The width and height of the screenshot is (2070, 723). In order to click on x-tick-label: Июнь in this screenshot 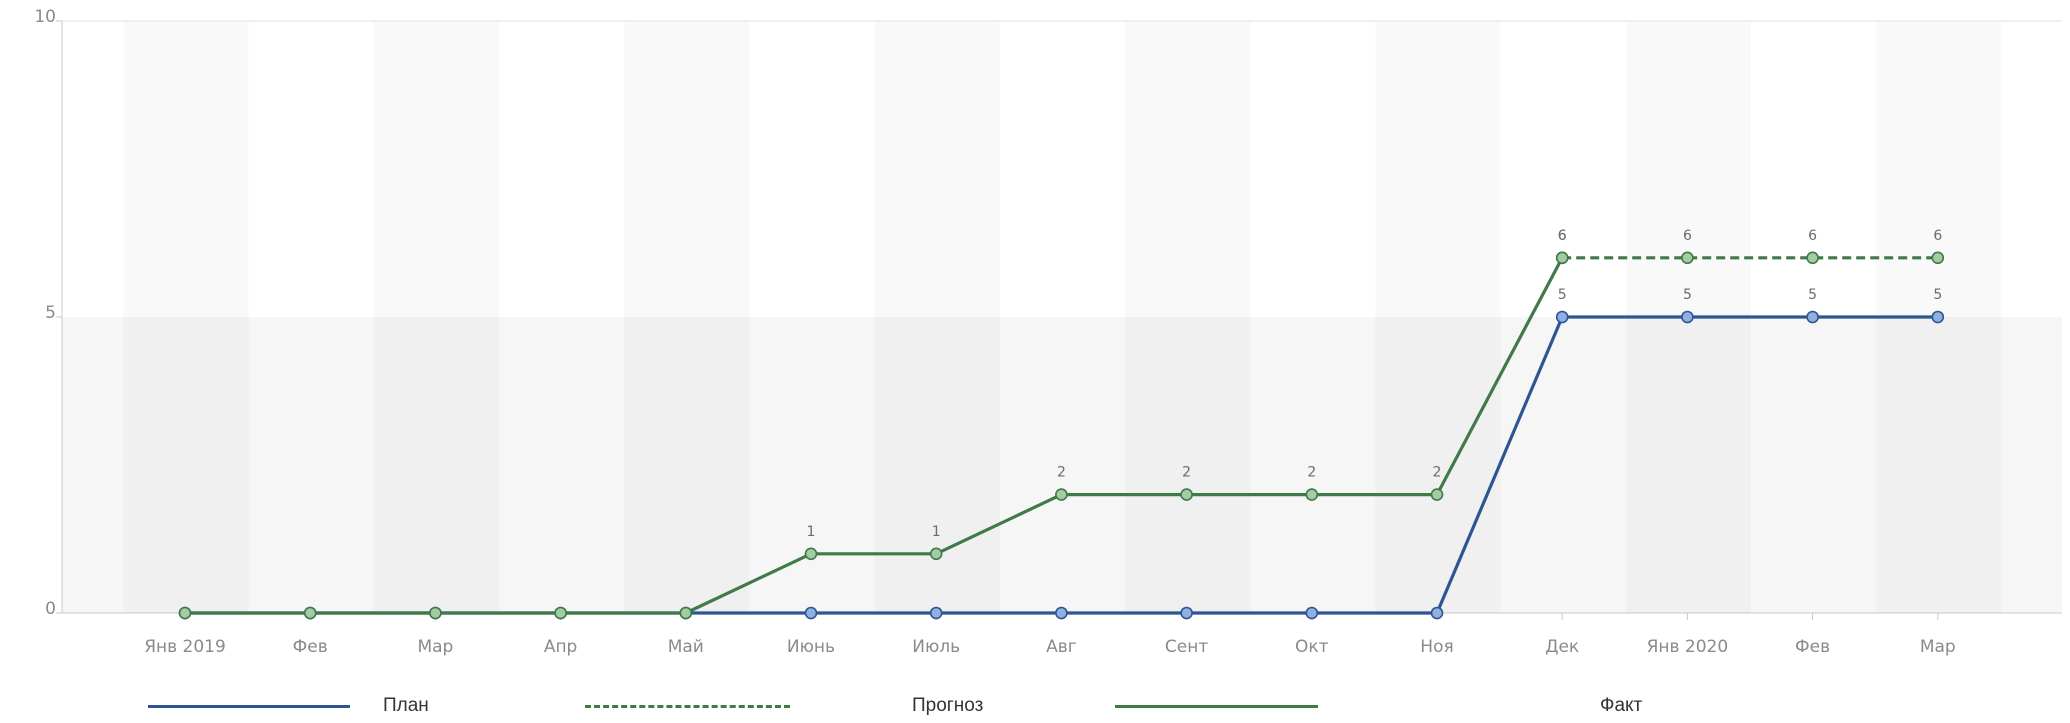, I will do `click(811, 647)`.